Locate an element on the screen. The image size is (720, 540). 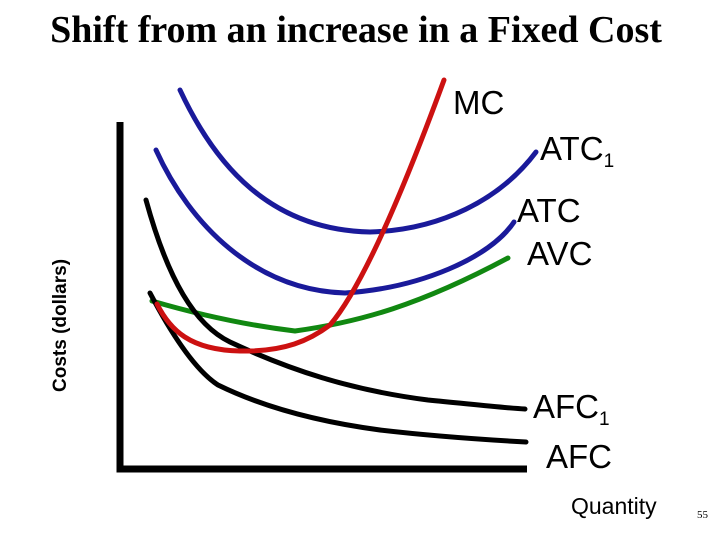
avc-label: AVC is located at coordinates (559, 253).